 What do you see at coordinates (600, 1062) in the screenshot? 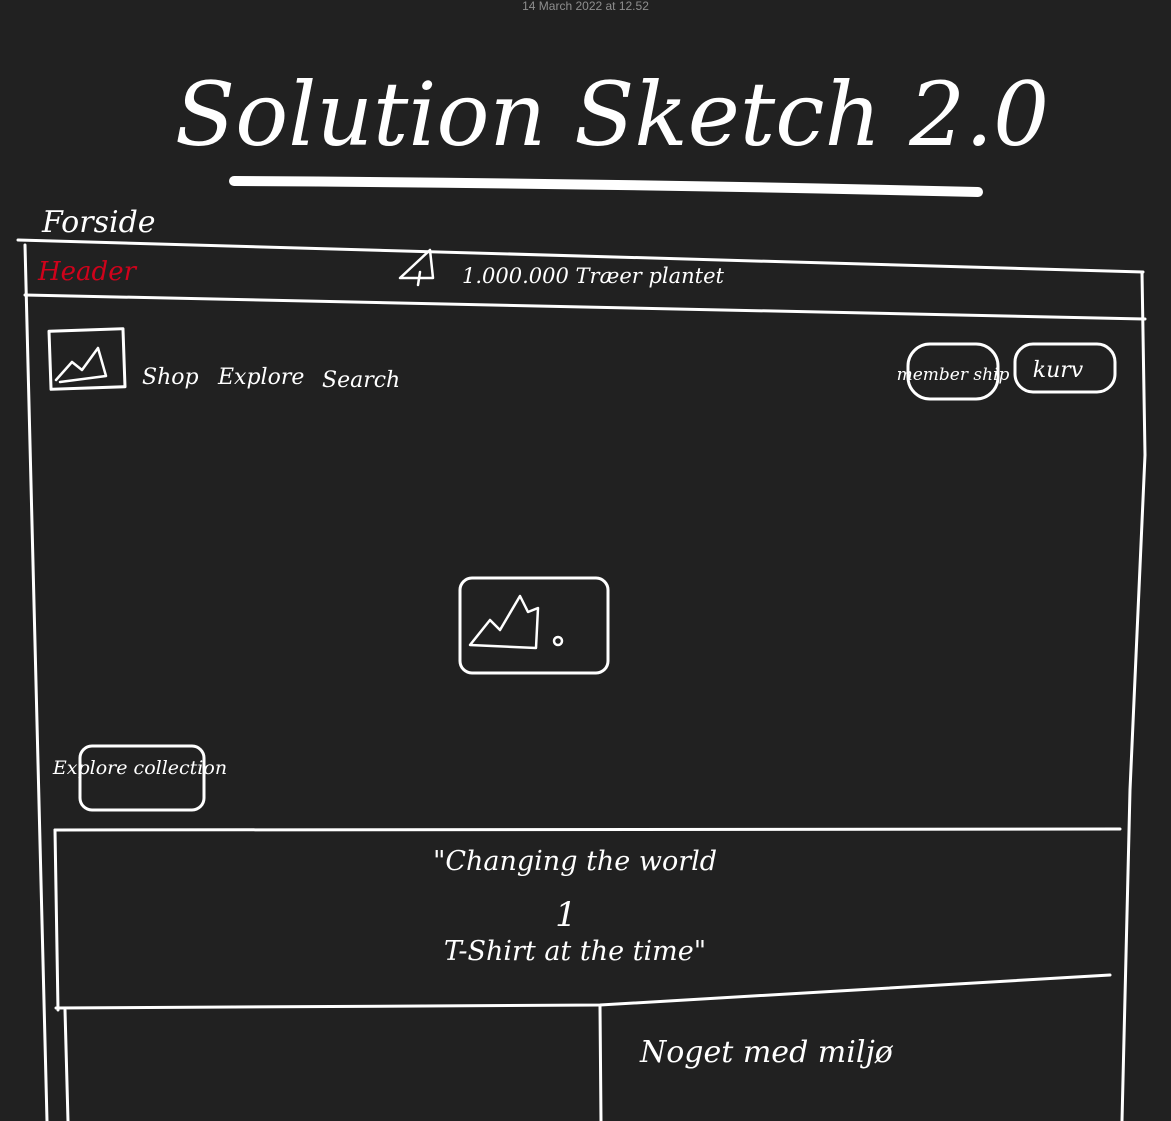
I see `bottom-column-divider` at bounding box center [600, 1062].